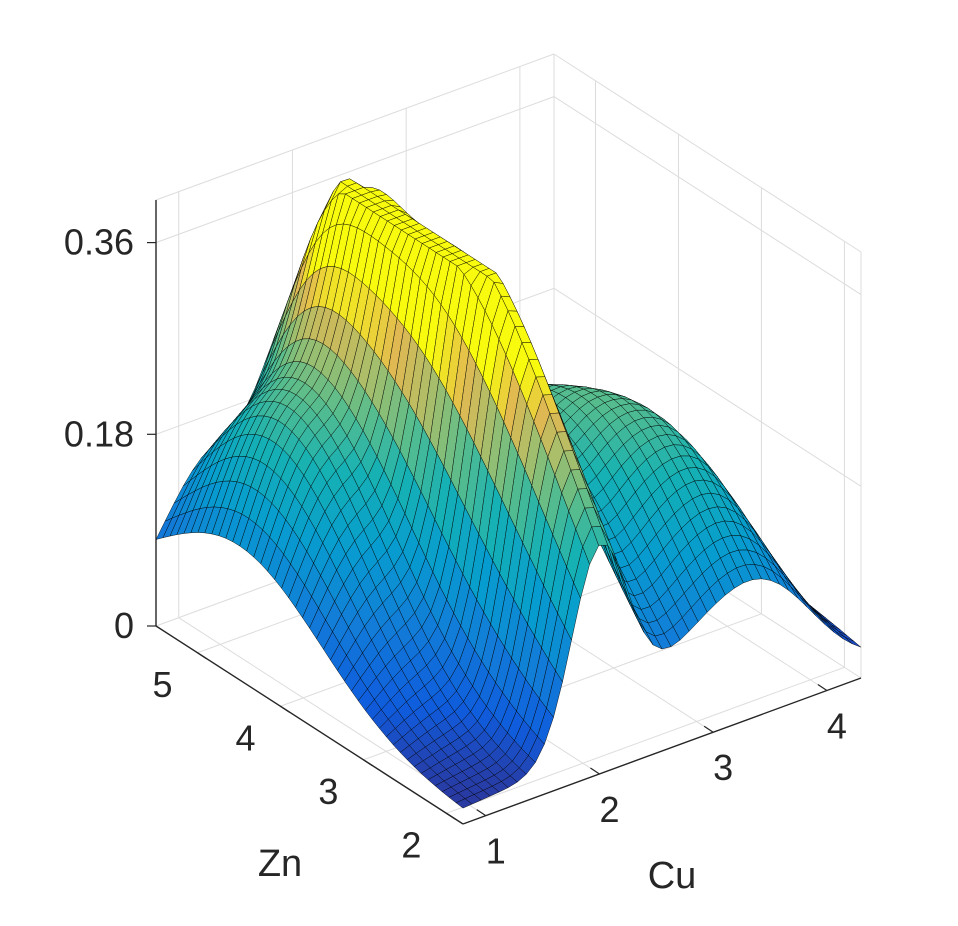  Describe the element at coordinates (672, 876) in the screenshot. I see `x-axis-label: Cu` at that location.